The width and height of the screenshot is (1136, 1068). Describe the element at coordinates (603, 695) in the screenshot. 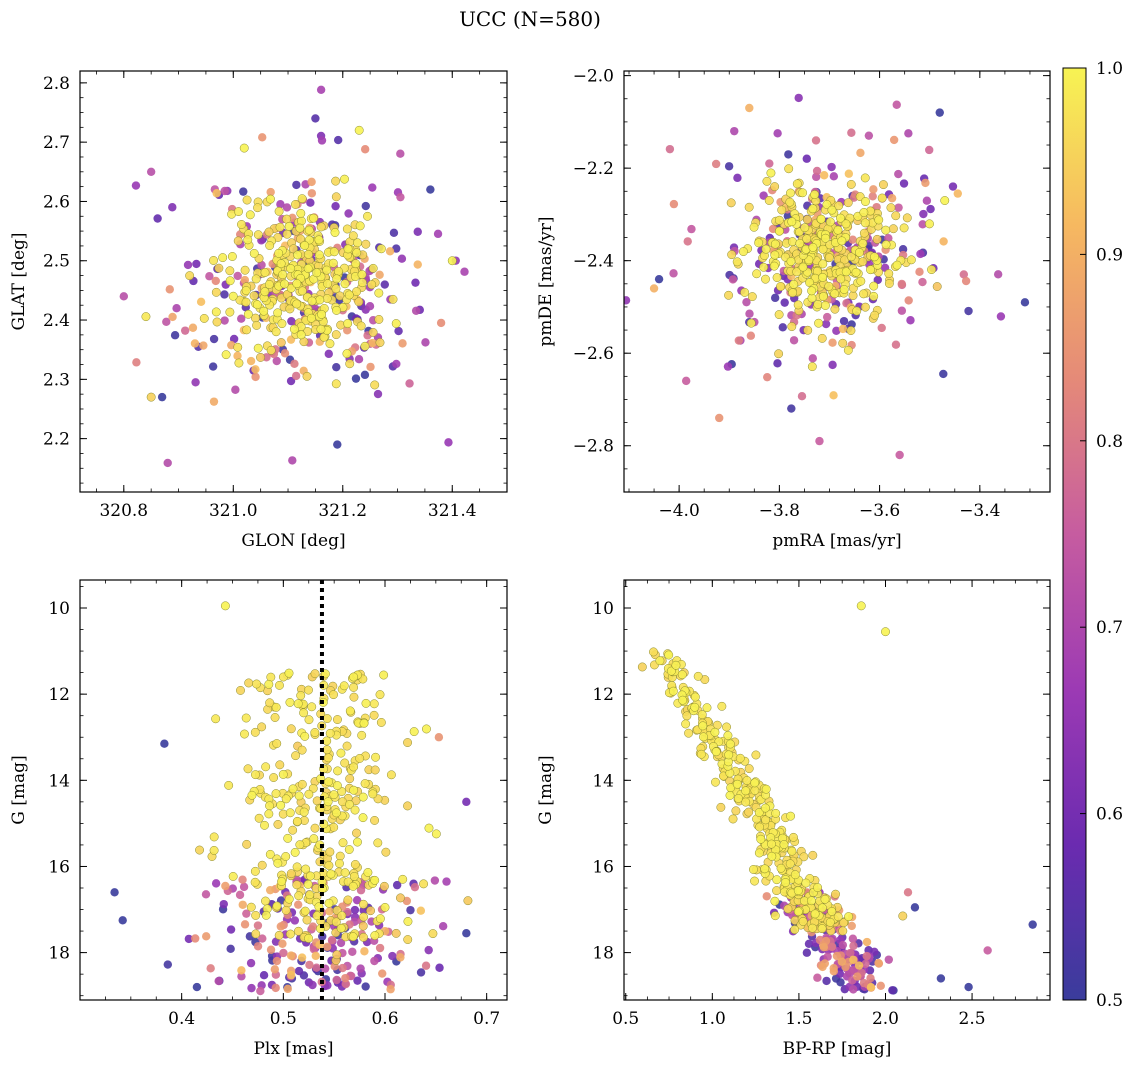

I see `y-tick-label: 12` at that location.